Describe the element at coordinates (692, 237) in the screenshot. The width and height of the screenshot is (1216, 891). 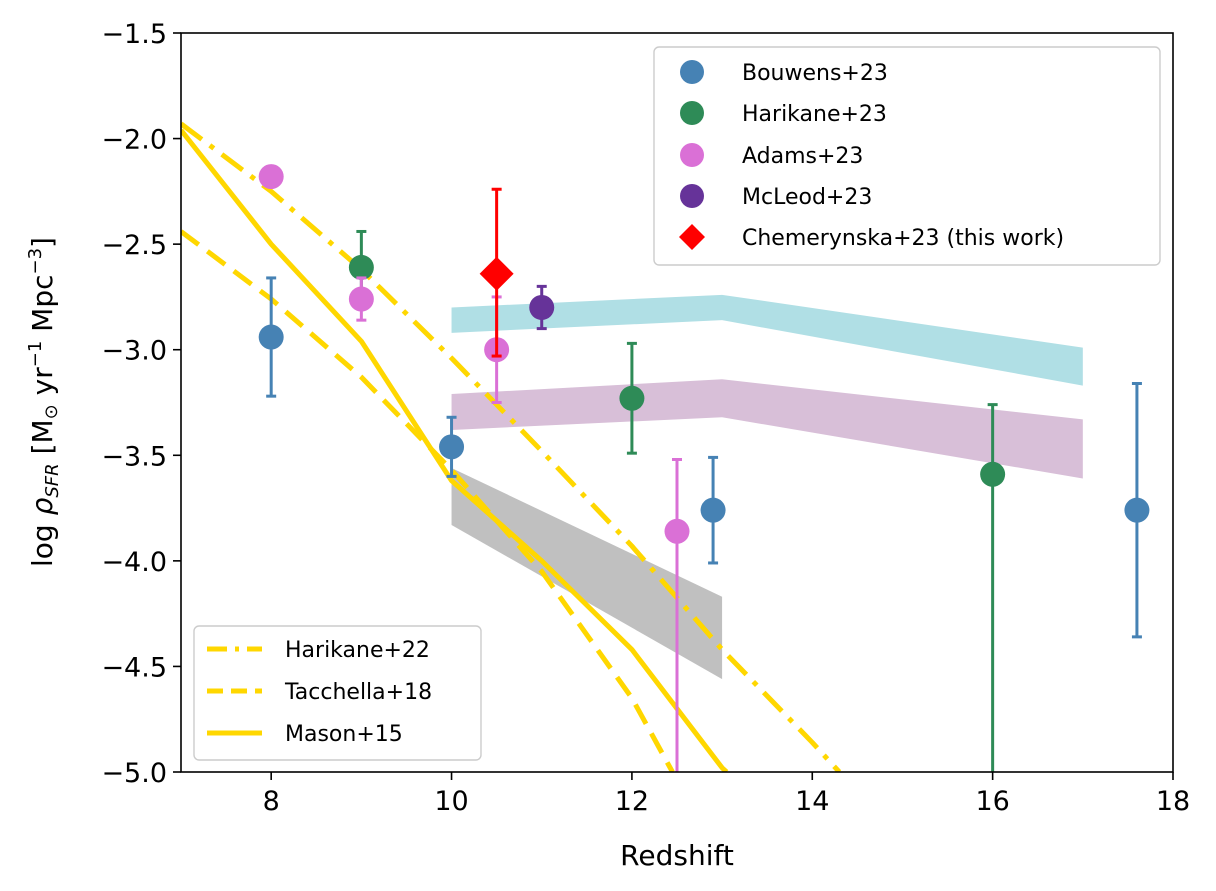
I see `legend-marker-chemerynska` at that location.